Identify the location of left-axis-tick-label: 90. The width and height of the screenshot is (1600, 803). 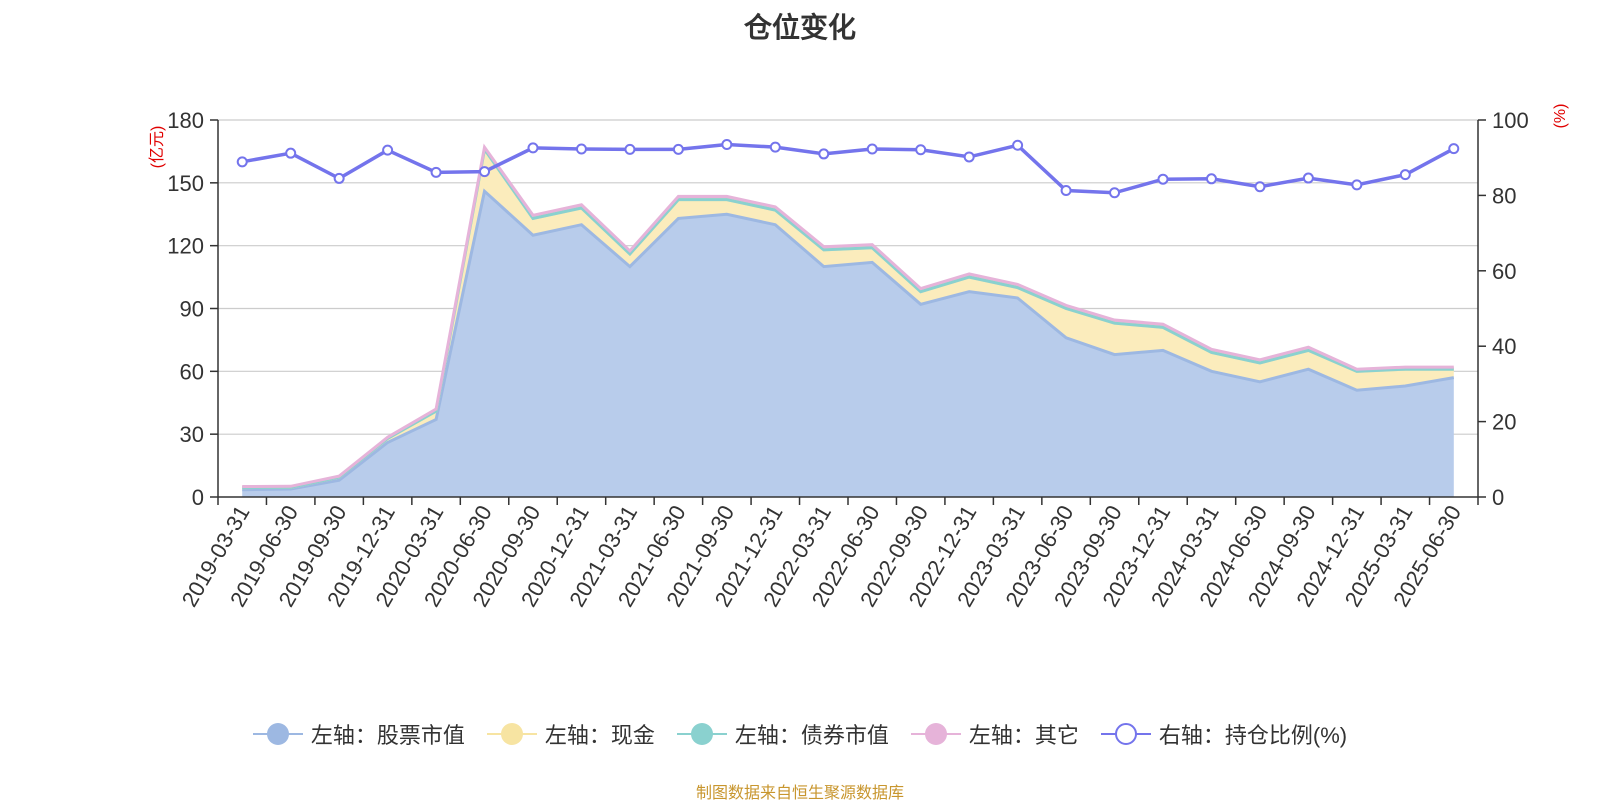
(192, 309).